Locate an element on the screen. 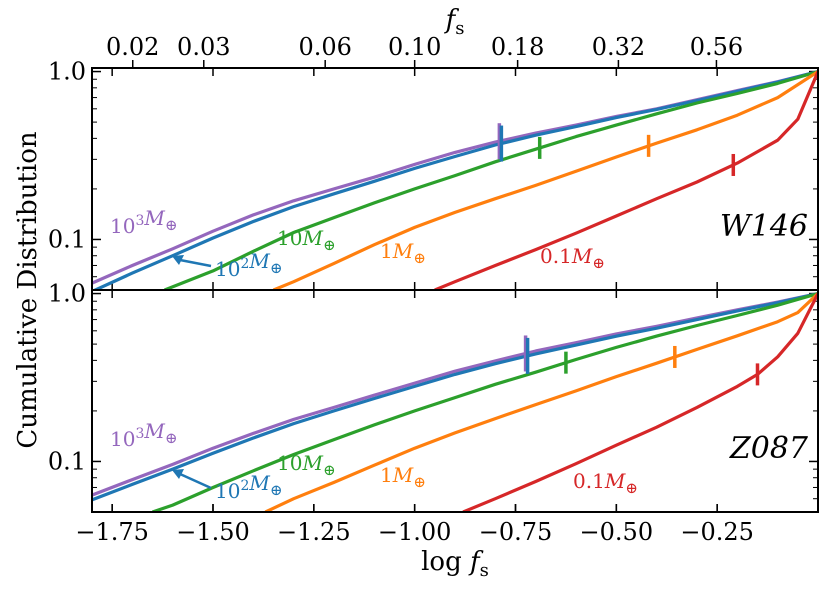 This screenshot has width=830, height=590. top-tick-label: 0.18 is located at coordinates (517, 47).